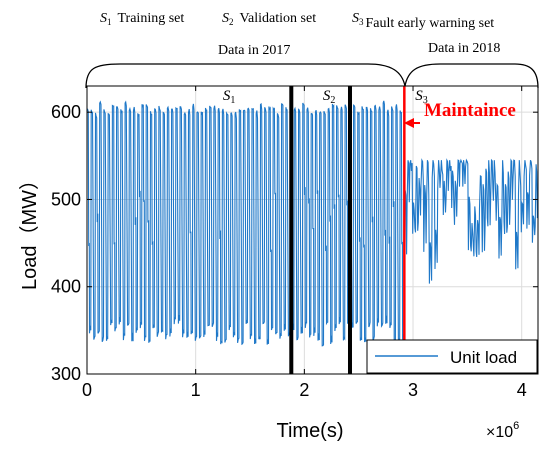  I want to click on y-tick-label: 400, so click(66, 287).